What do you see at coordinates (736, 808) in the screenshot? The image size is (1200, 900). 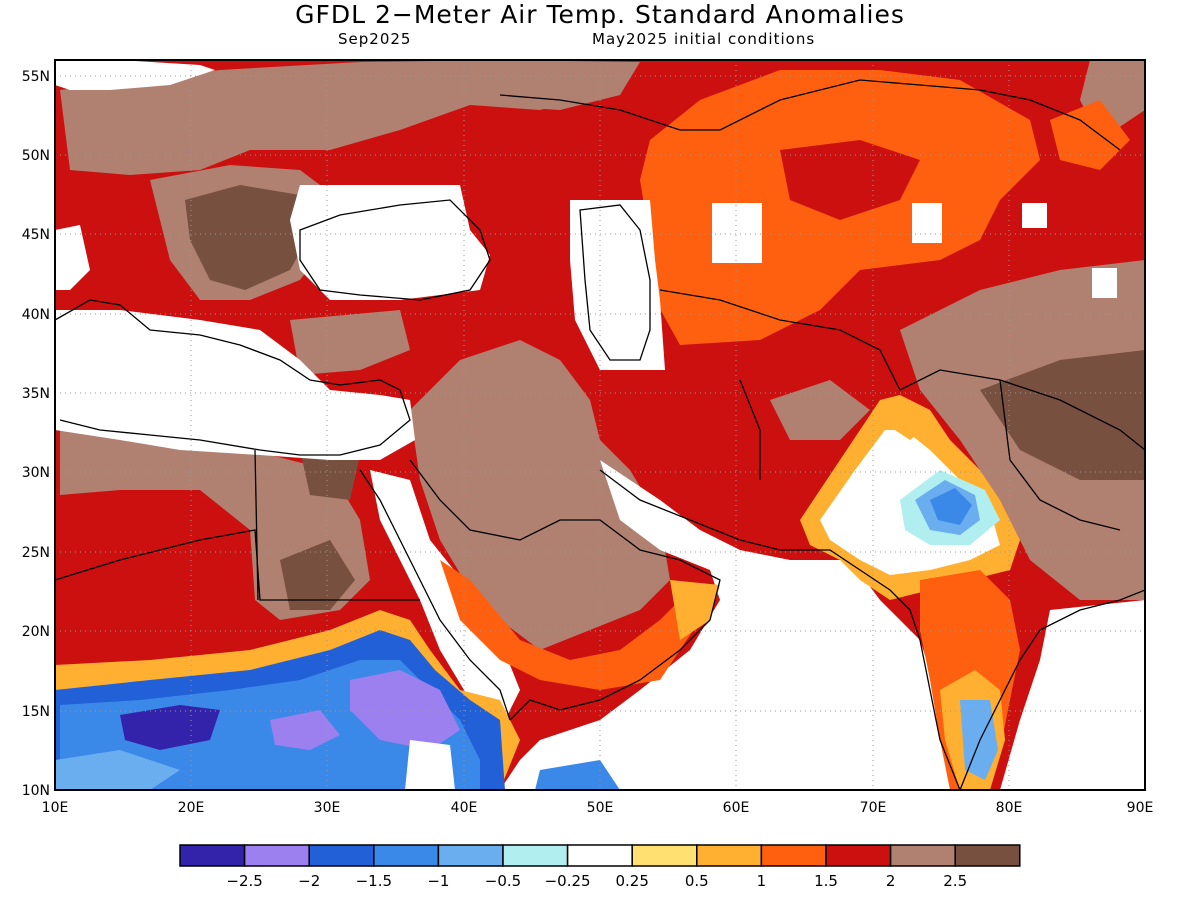 I see `lon-tick-label: 60E` at bounding box center [736, 808].